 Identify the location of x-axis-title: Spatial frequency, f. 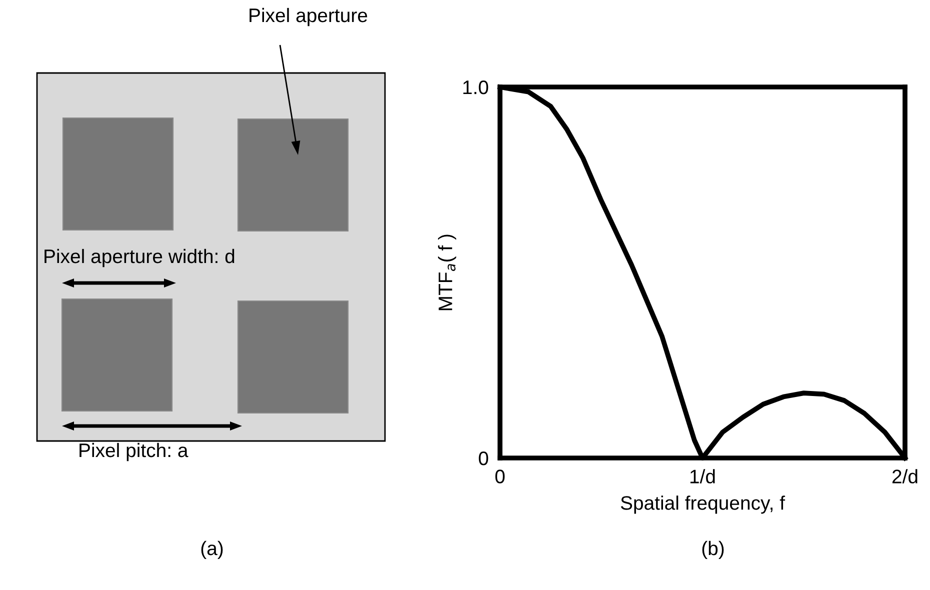
(703, 505).